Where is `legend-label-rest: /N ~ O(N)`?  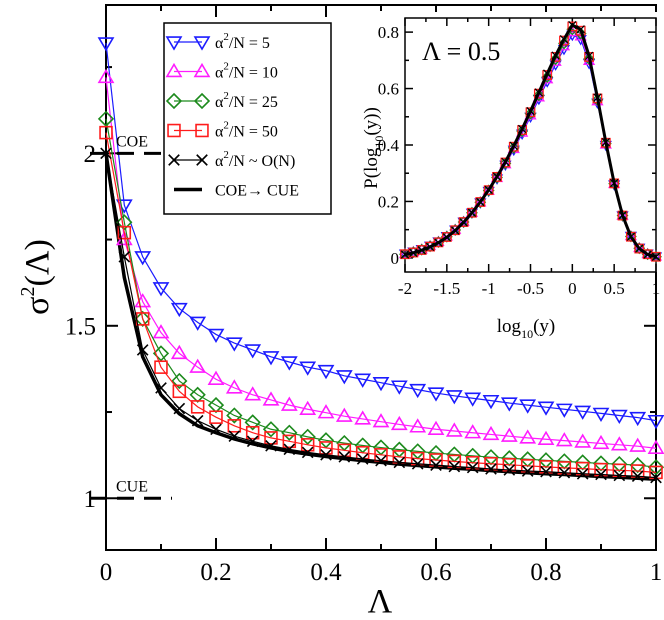
legend-label-rest: /N ~ O(N) is located at coordinates (262, 161).